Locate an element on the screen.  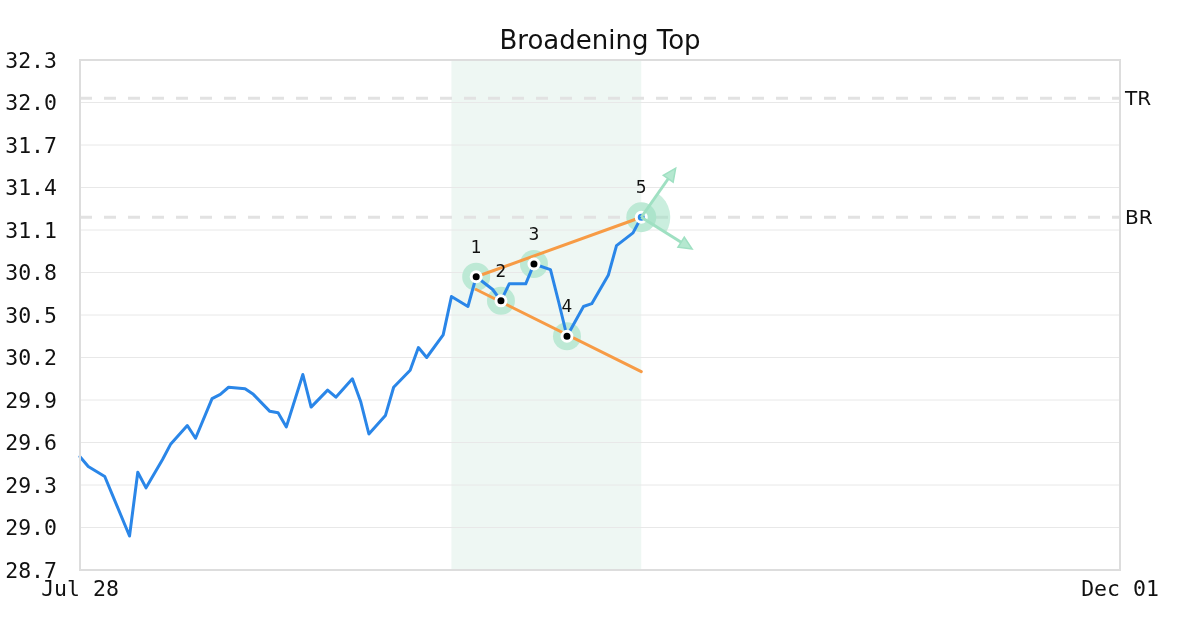
annotation: 4 is located at coordinates (567, 306).